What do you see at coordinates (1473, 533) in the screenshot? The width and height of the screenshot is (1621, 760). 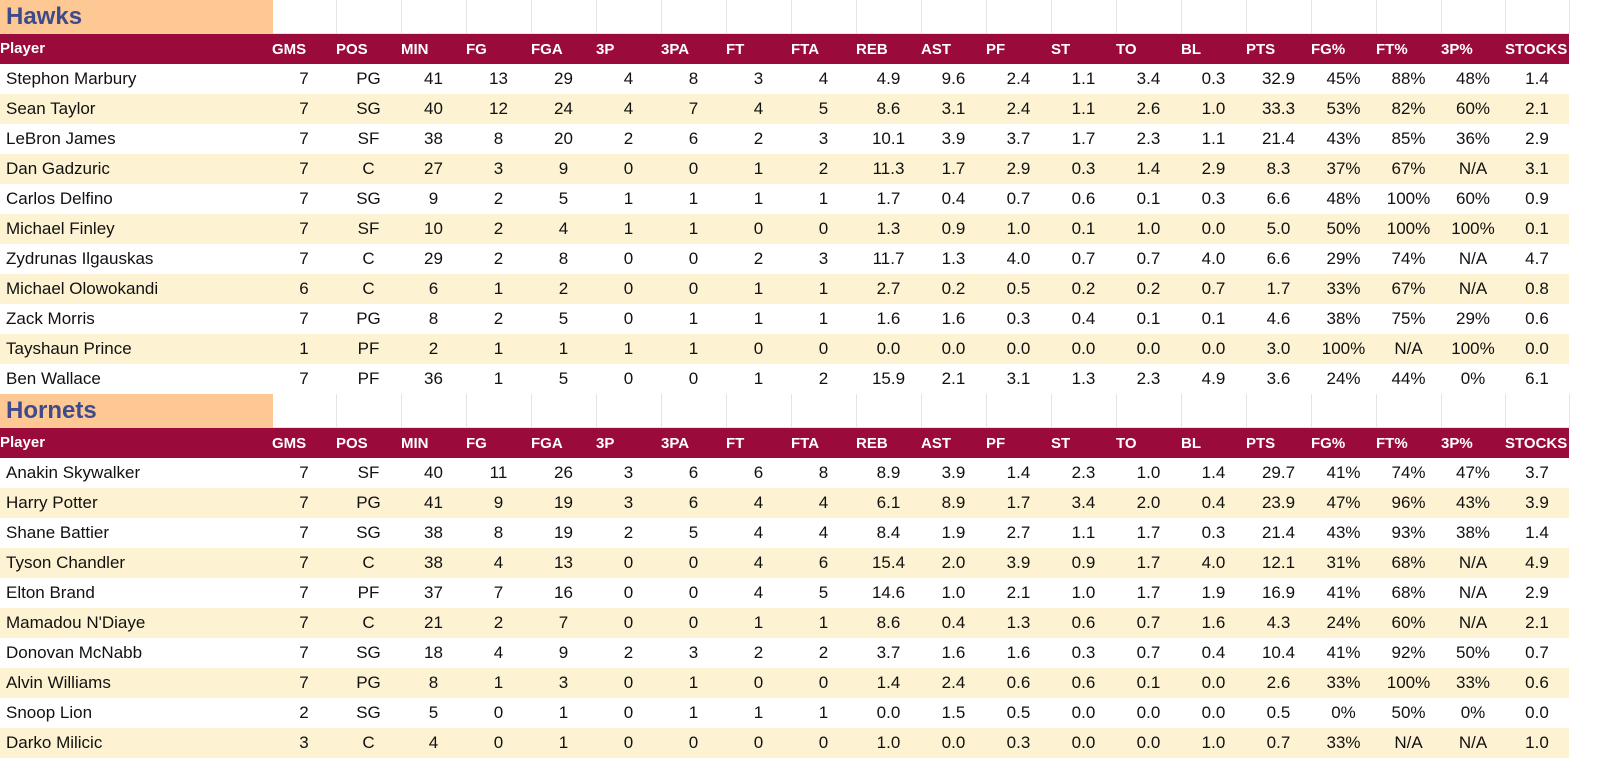 I see `stat-cell: 38%` at bounding box center [1473, 533].